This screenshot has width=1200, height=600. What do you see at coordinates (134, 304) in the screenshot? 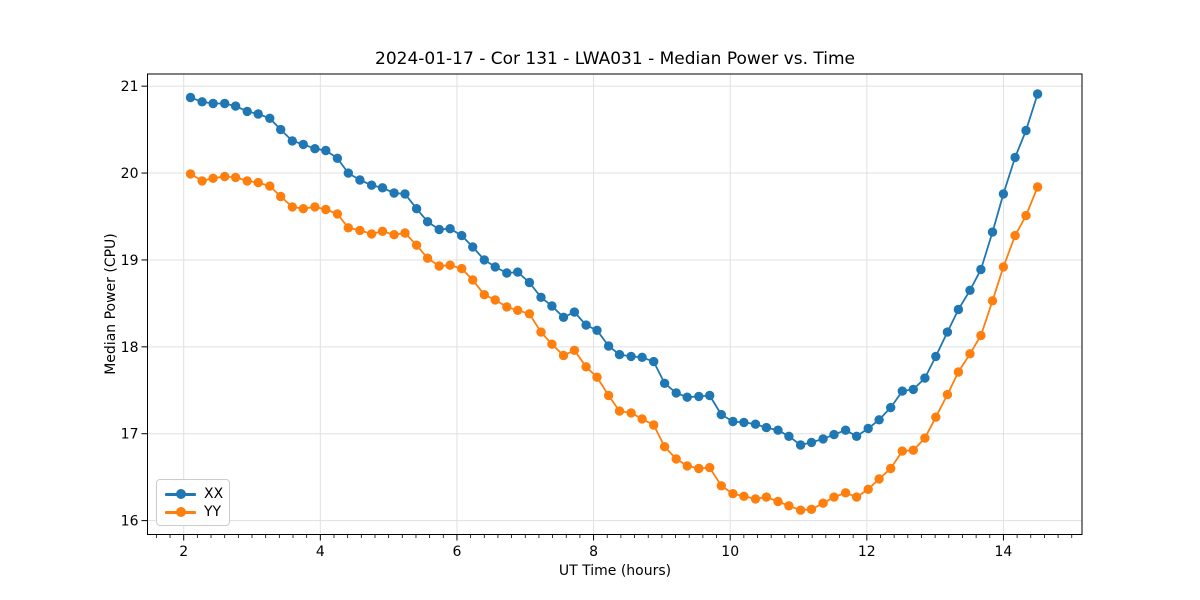
I see `y-axis-ticks: 16 17 18 19 20 21` at bounding box center [134, 304].